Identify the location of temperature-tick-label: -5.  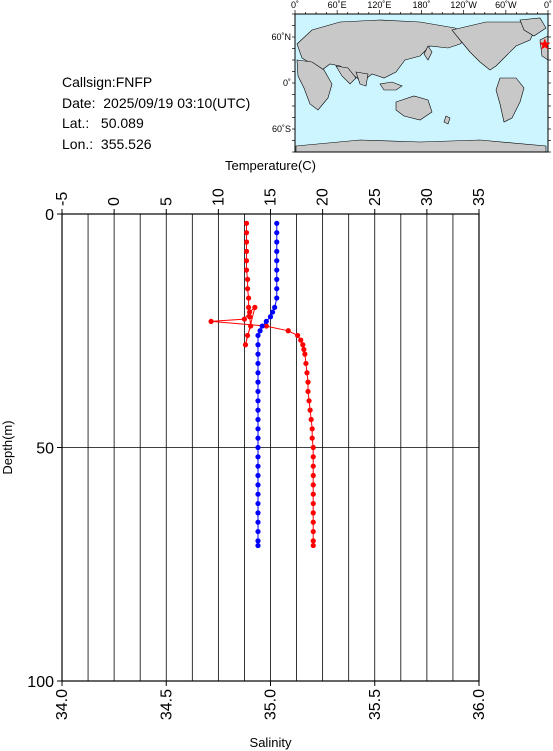
(62, 199).